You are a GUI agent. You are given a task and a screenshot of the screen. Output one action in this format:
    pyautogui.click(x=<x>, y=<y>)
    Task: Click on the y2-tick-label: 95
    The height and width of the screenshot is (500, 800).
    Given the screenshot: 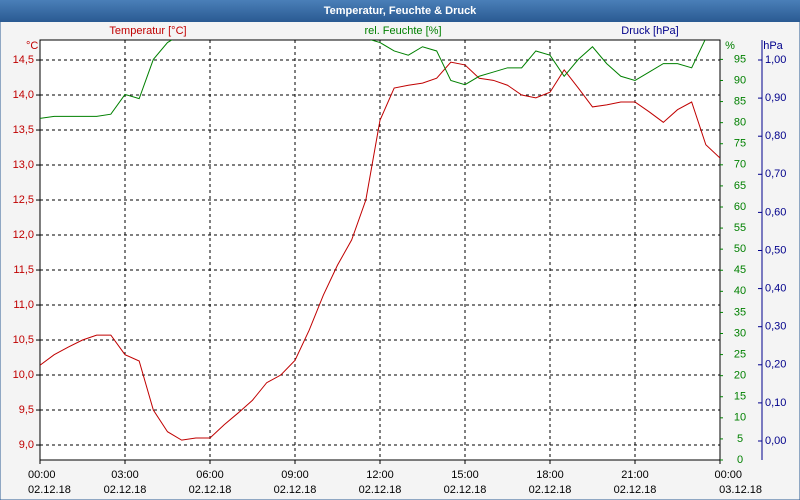 What is the action you would take?
    pyautogui.click(x=740, y=59)
    